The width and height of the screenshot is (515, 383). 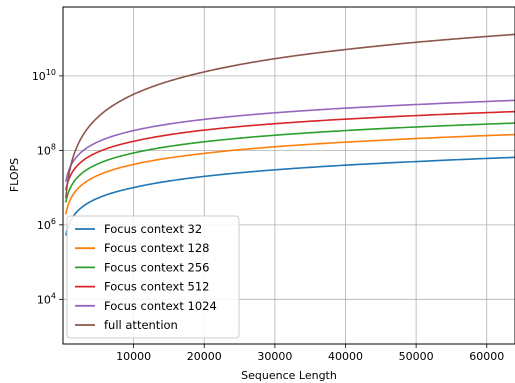 What do you see at coordinates (204, 356) in the screenshot?
I see `x-tick-label: 20000` at bounding box center [204, 356].